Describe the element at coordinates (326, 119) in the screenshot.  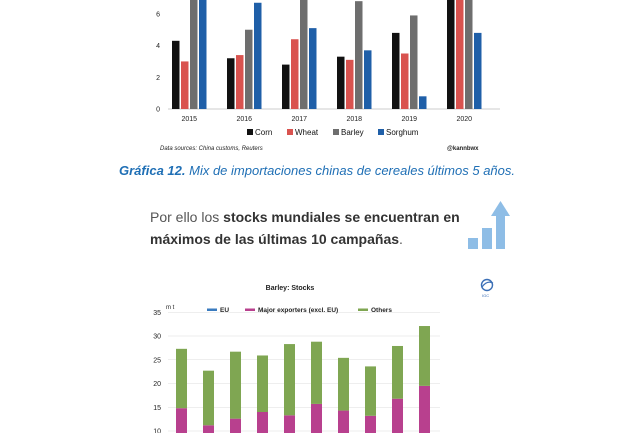
I see `x-axis-labels: 2015 2016 2017 2018 2019 2020` at that location.